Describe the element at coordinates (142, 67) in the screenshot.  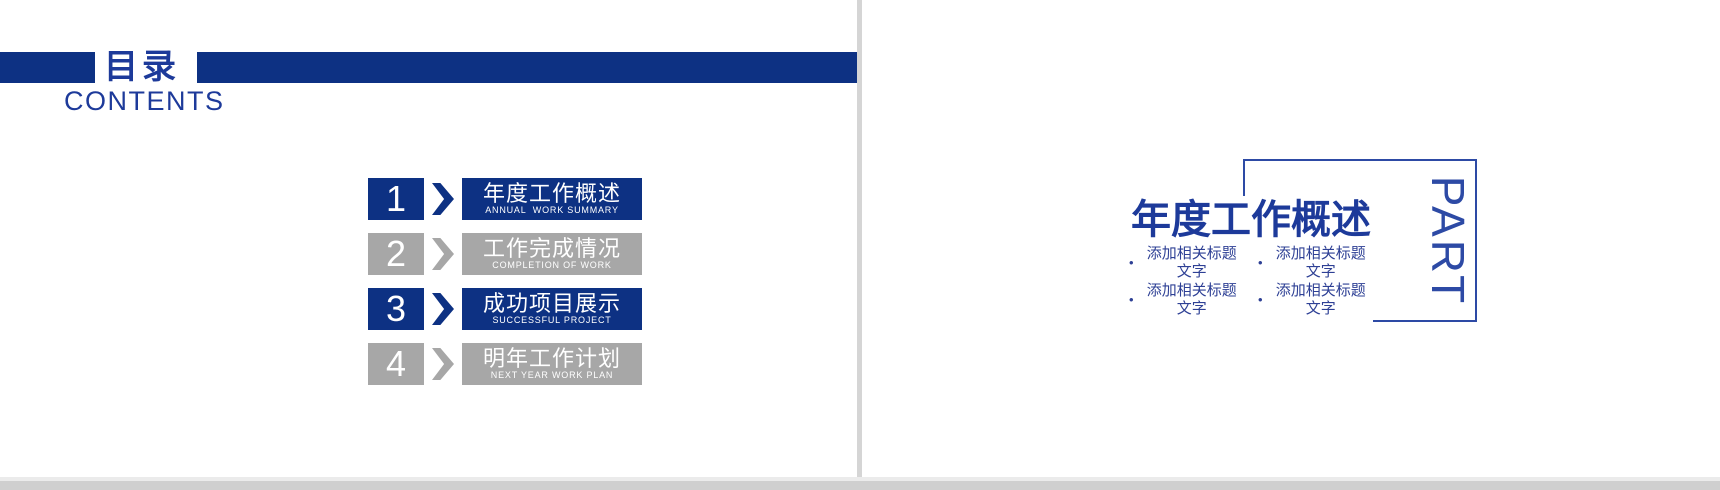
I see `toc-title-cn: 目录` at that location.